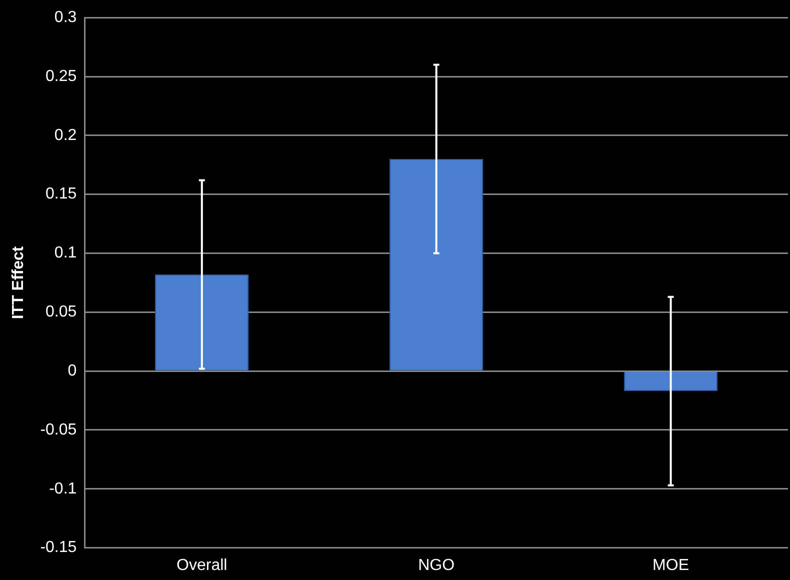 Image resolution: width=790 pixels, height=580 pixels. I want to click on x-tick-label: Overall, so click(202, 565).